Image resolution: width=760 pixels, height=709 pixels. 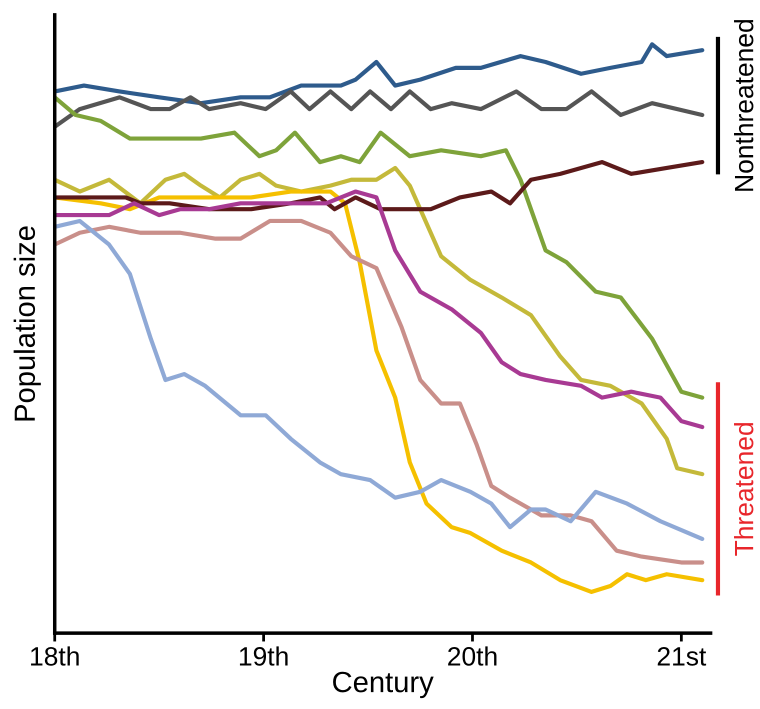 I want to click on text: Threatened, so click(x=744, y=489).